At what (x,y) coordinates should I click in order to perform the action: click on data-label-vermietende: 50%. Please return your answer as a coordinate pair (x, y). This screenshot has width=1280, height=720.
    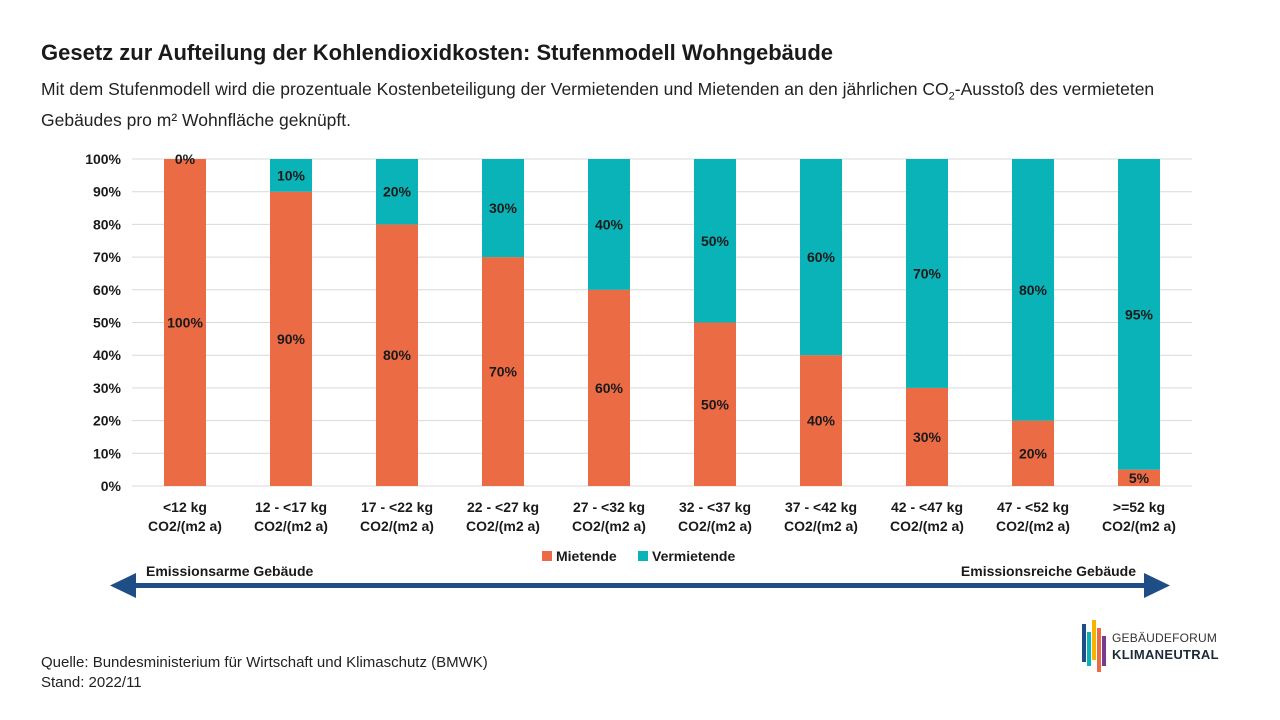
    Looking at the image, I should click on (715, 241).